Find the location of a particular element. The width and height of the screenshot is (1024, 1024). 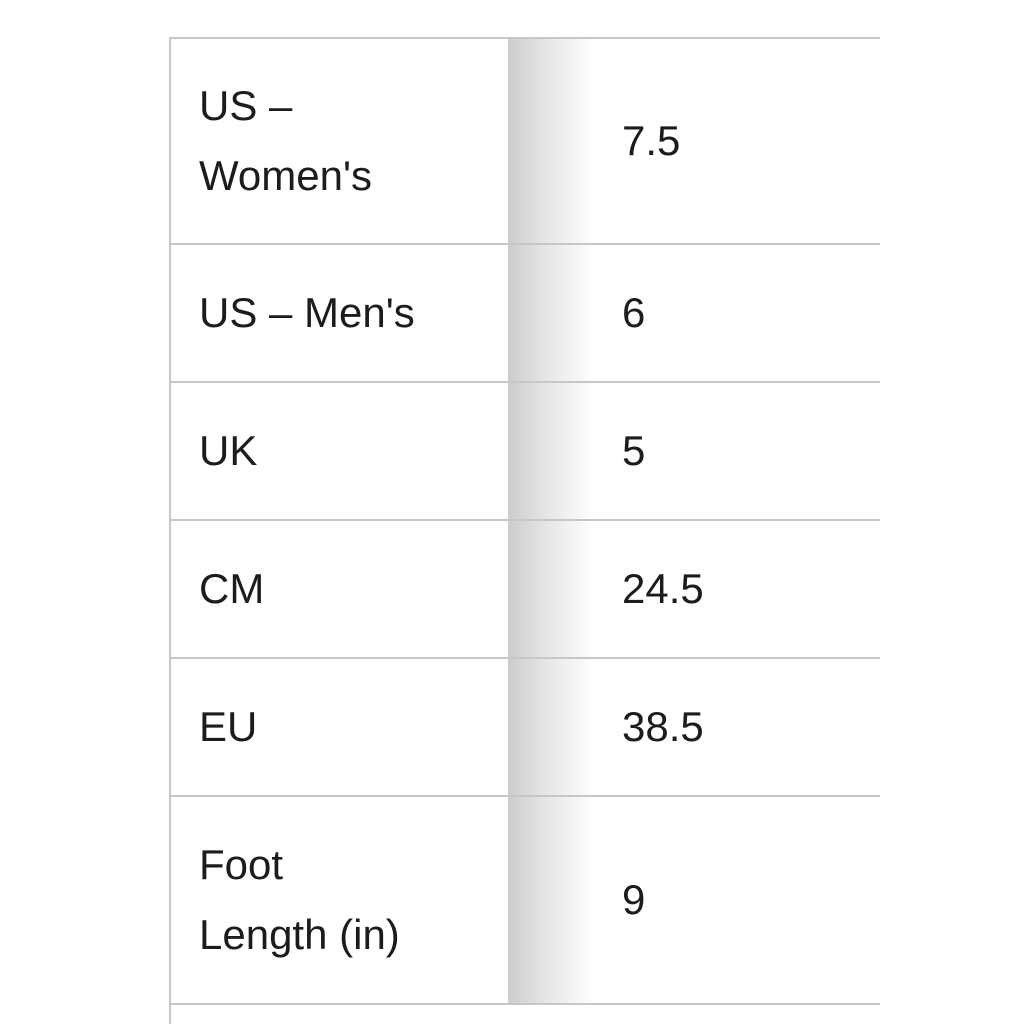

size-value-empty is located at coordinates (694, 1014).